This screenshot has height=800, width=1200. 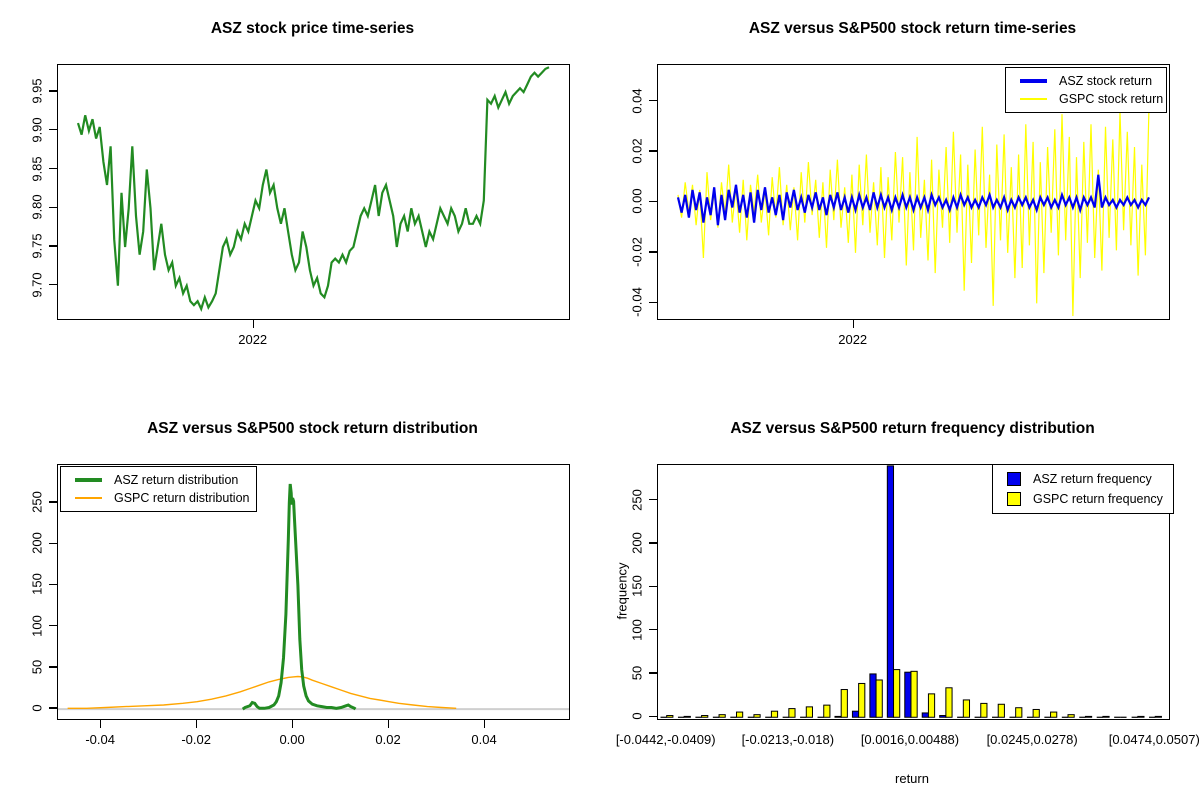 I want to click on series-line-blue, so click(x=913, y=200).